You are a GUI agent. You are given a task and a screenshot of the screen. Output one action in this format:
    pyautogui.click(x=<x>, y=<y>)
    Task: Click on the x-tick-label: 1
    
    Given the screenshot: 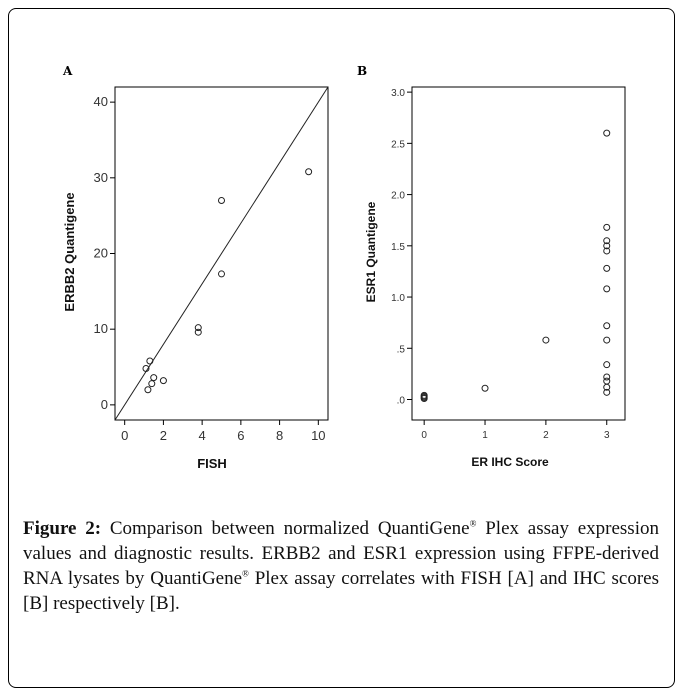 What is the action you would take?
    pyautogui.click(x=485, y=435)
    